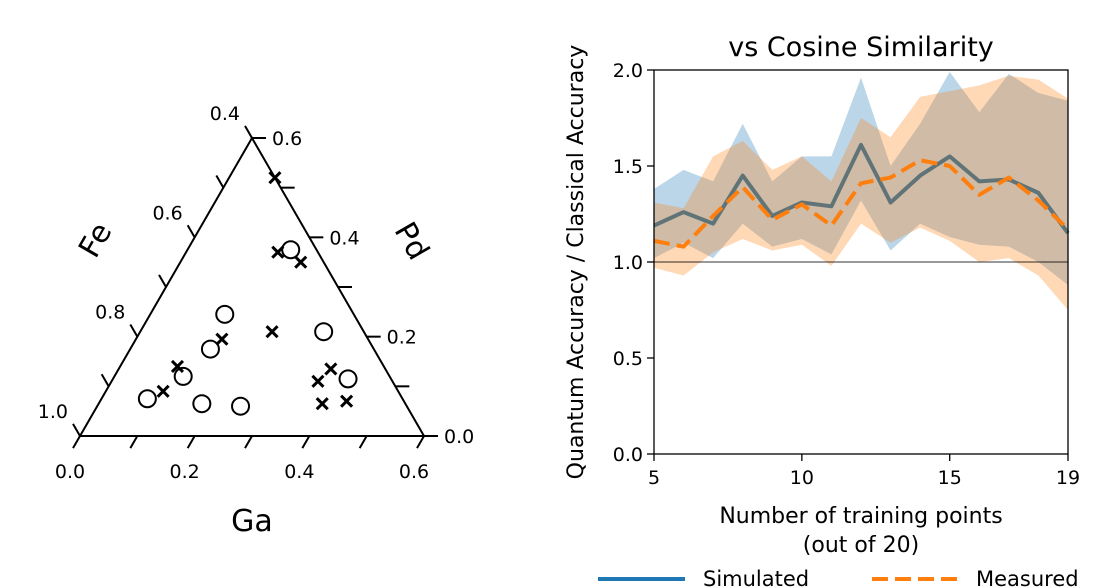 The image size is (1111, 588). What do you see at coordinates (110, 313) in the screenshot?
I see `ternary-tick-label-left: 0.8` at bounding box center [110, 313].